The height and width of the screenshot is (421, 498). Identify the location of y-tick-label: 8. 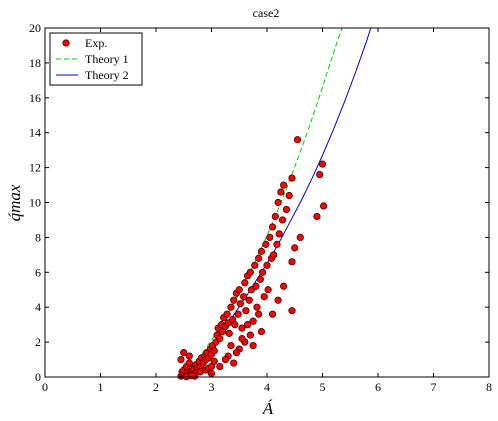
(38, 237).